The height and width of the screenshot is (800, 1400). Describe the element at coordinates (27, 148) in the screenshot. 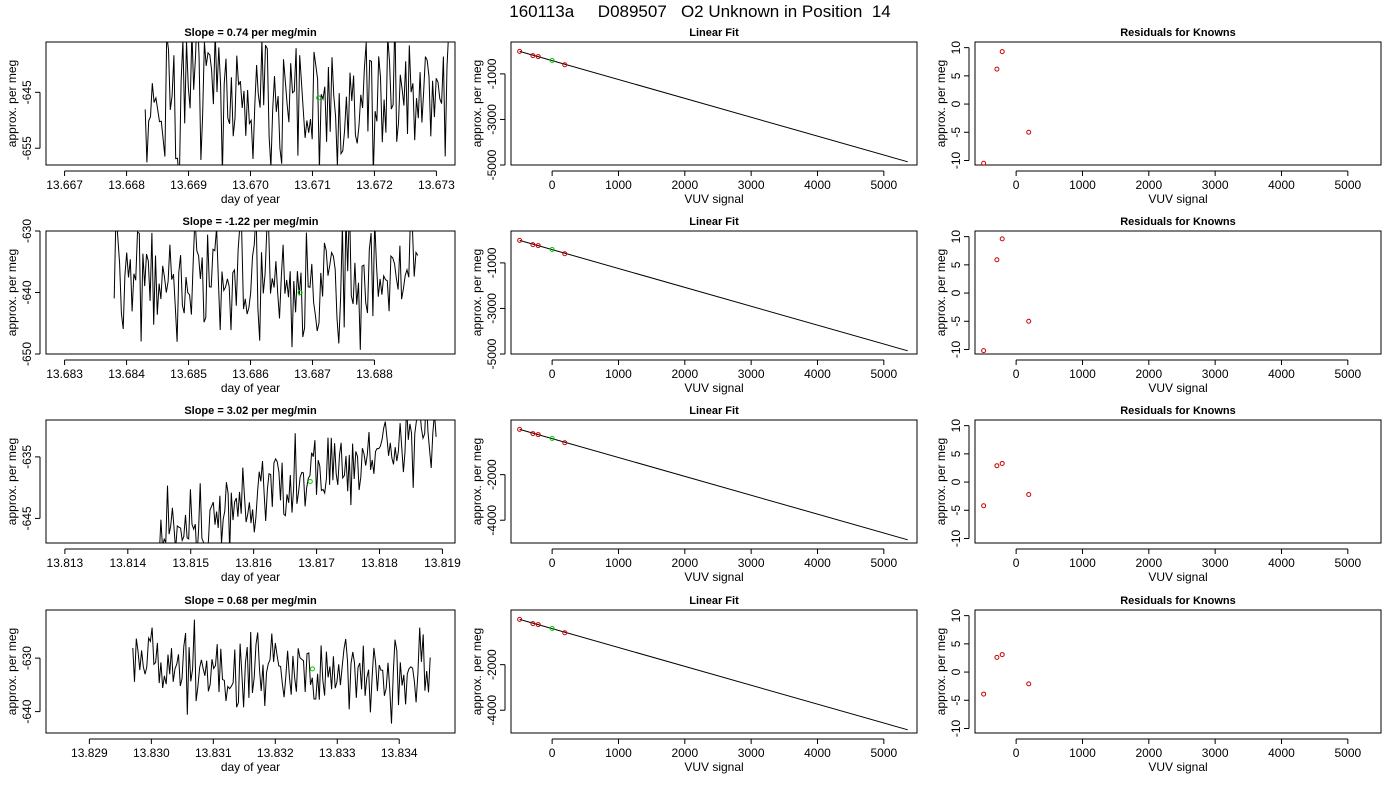

I see `y-tick-label: -655` at that location.